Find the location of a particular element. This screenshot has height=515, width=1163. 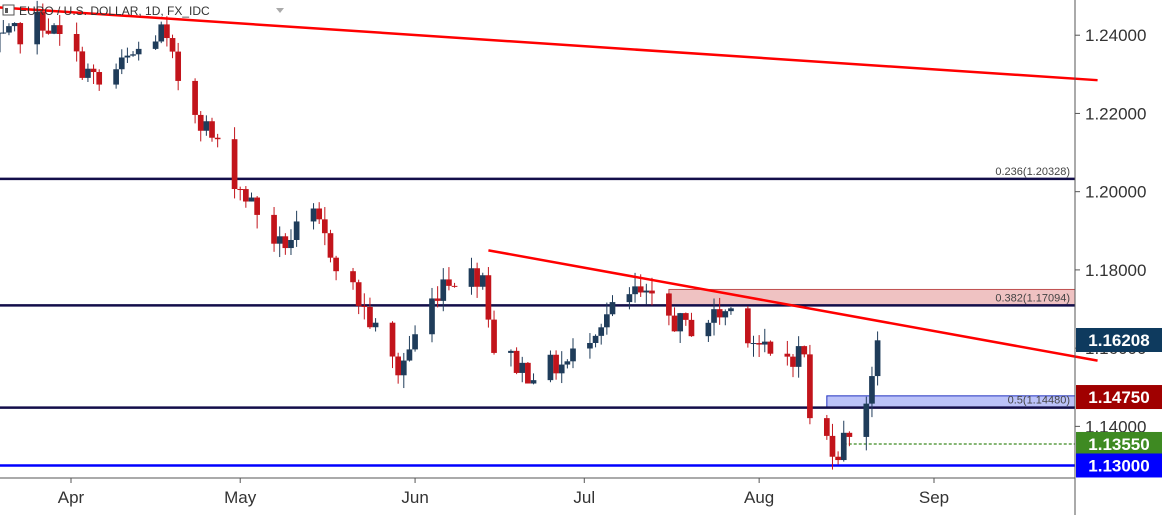

price-axis-label: 1.14000 is located at coordinates (1115, 426).